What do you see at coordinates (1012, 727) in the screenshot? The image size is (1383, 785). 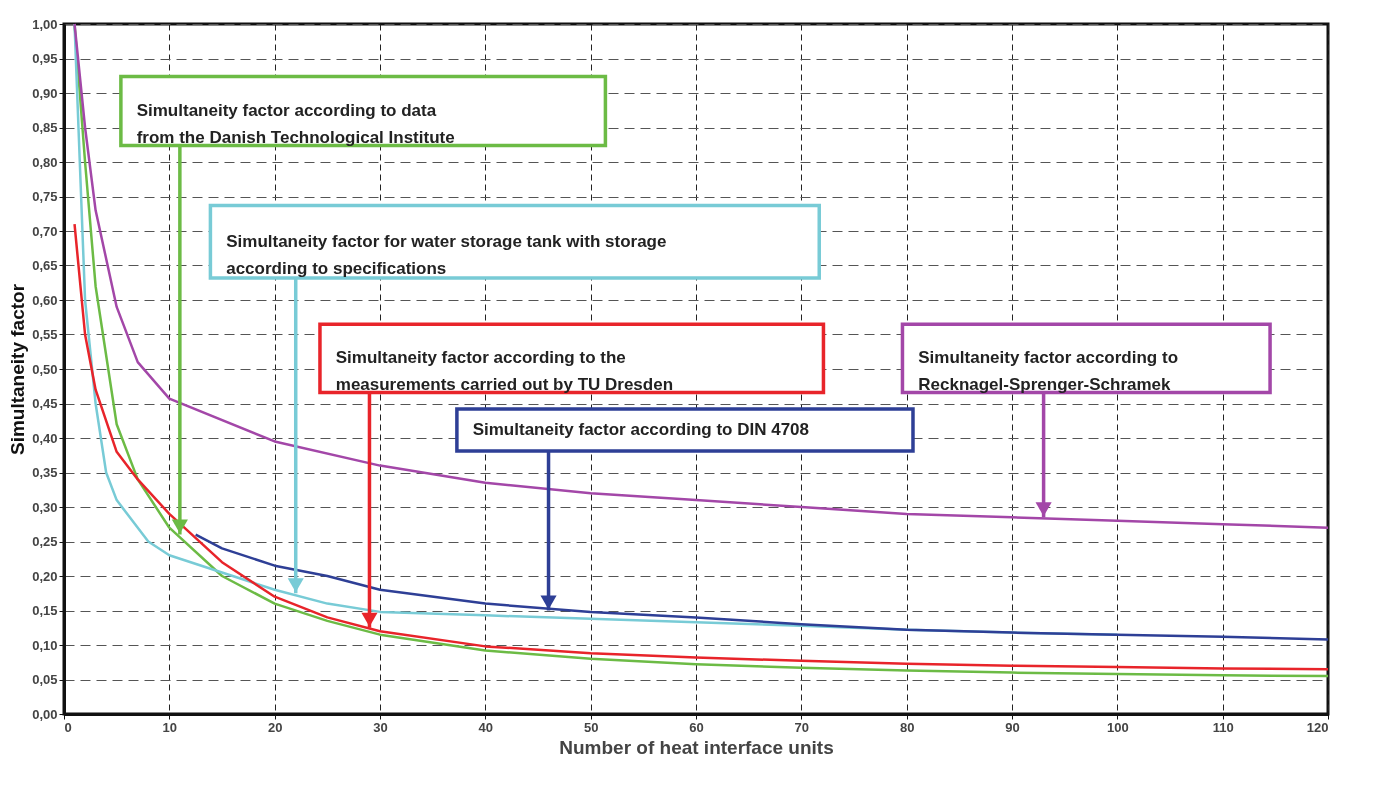 I see `x-tick-label: 90` at bounding box center [1012, 727].